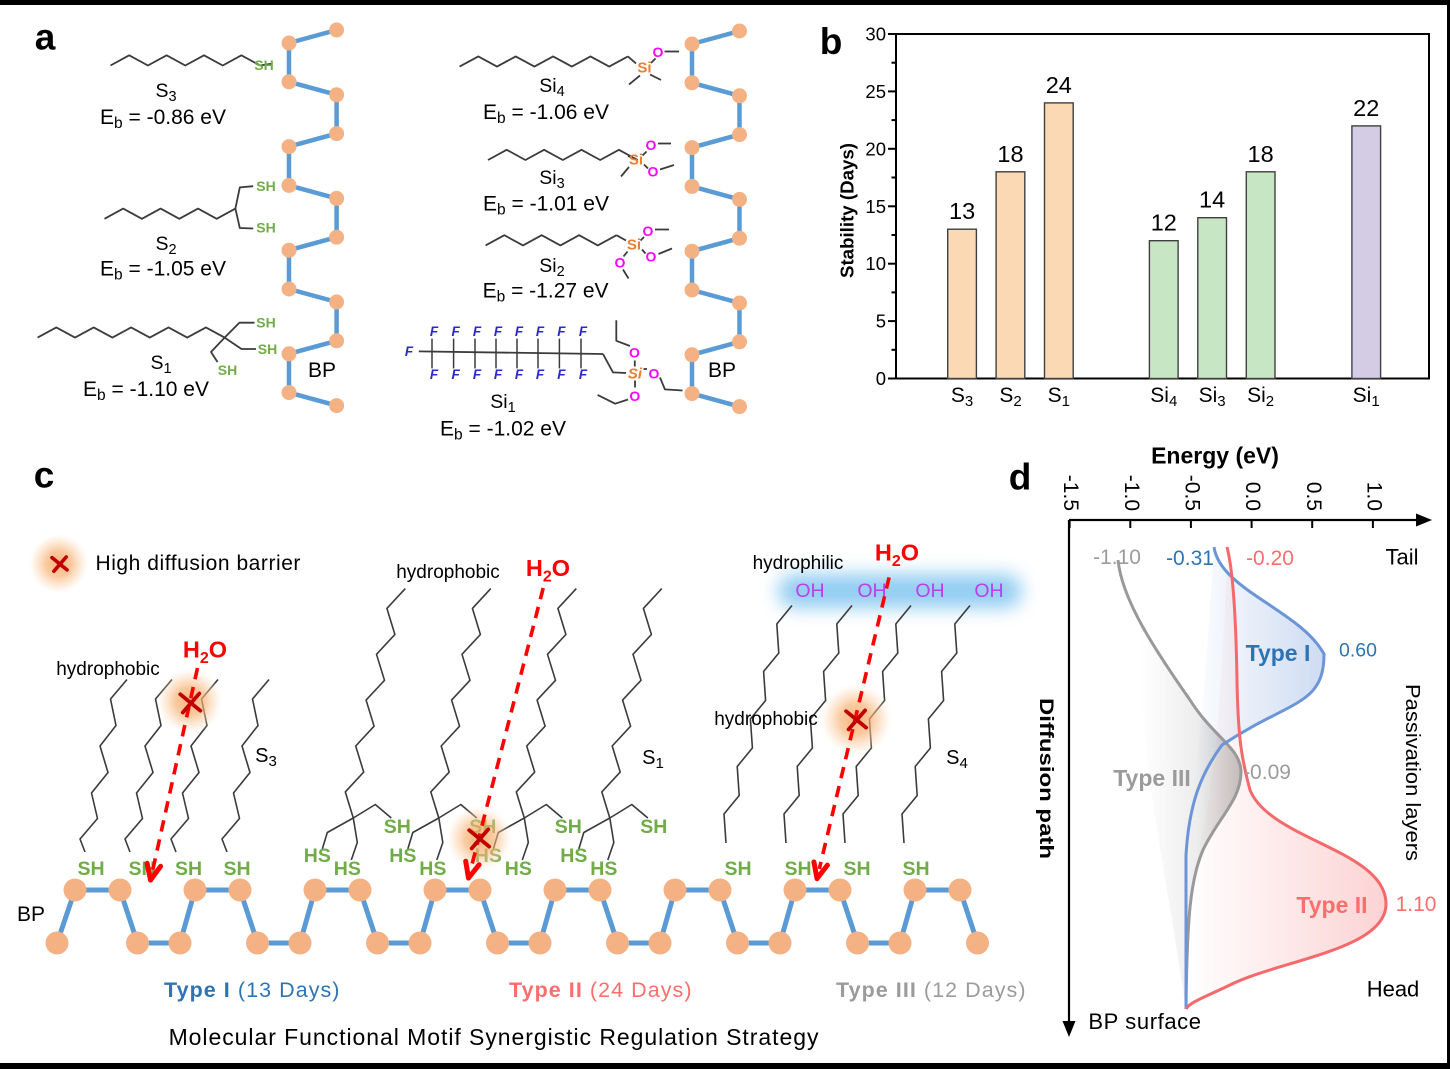  I want to click on svg-text: Passivation layers, so click(1412, 772).